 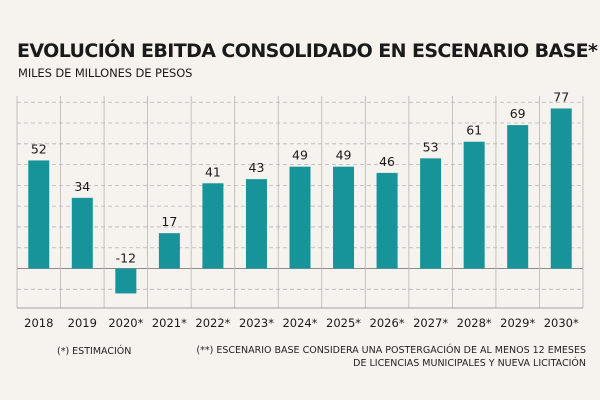 I want to click on x-tick-label-2018: 2018, so click(x=38, y=323).